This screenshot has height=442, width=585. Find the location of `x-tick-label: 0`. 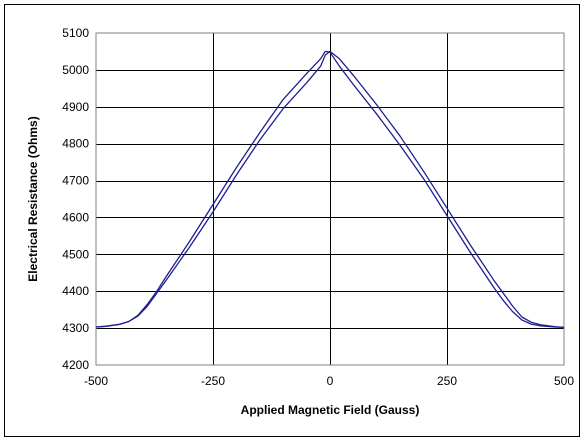

x-tick-label: 0 is located at coordinates (330, 381).